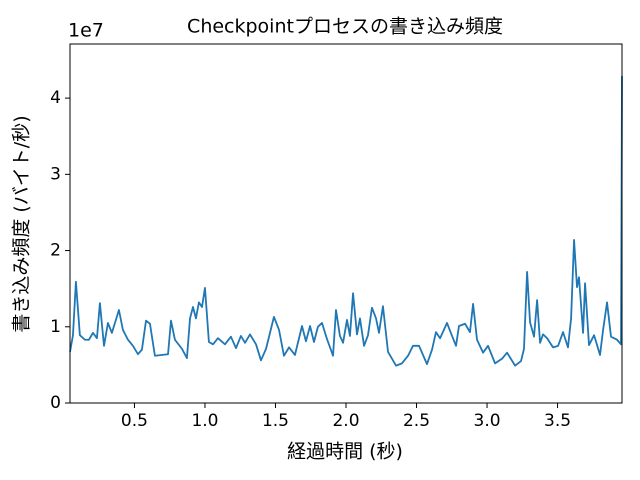 The width and height of the screenshot is (640, 480). Describe the element at coordinates (55, 251) in the screenshot. I see `y-tick-label: 2` at that location.